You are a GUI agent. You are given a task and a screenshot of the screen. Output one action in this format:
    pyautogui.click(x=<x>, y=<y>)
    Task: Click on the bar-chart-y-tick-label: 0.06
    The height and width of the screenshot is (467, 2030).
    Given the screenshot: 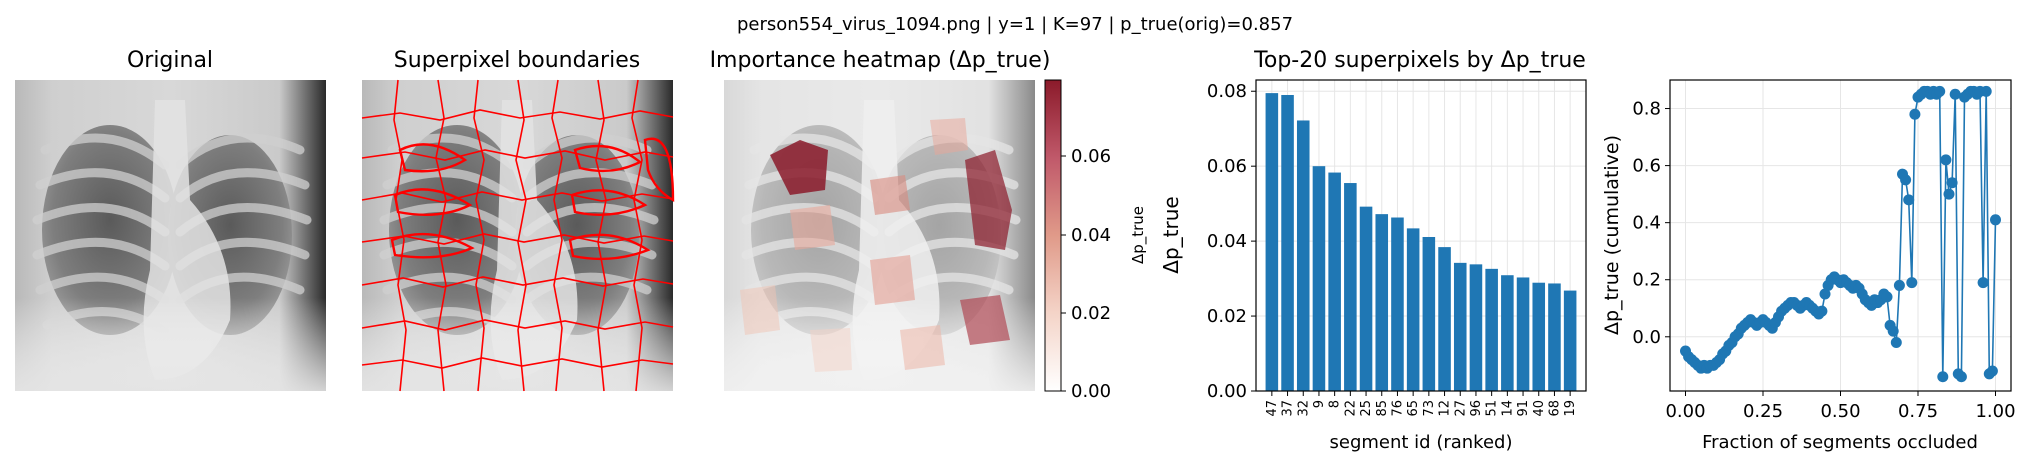 What is the action you would take?
    pyautogui.click(x=1227, y=166)
    